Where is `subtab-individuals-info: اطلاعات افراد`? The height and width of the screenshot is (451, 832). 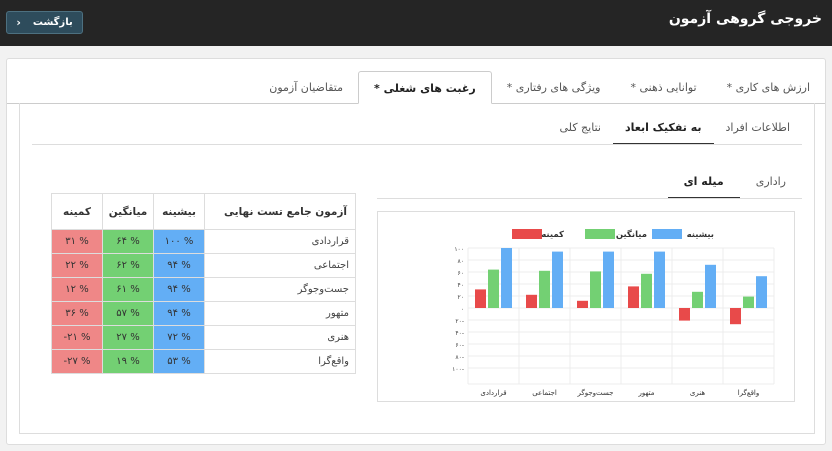 subtab-individuals-info: اطلاعات افراد is located at coordinates (757, 127).